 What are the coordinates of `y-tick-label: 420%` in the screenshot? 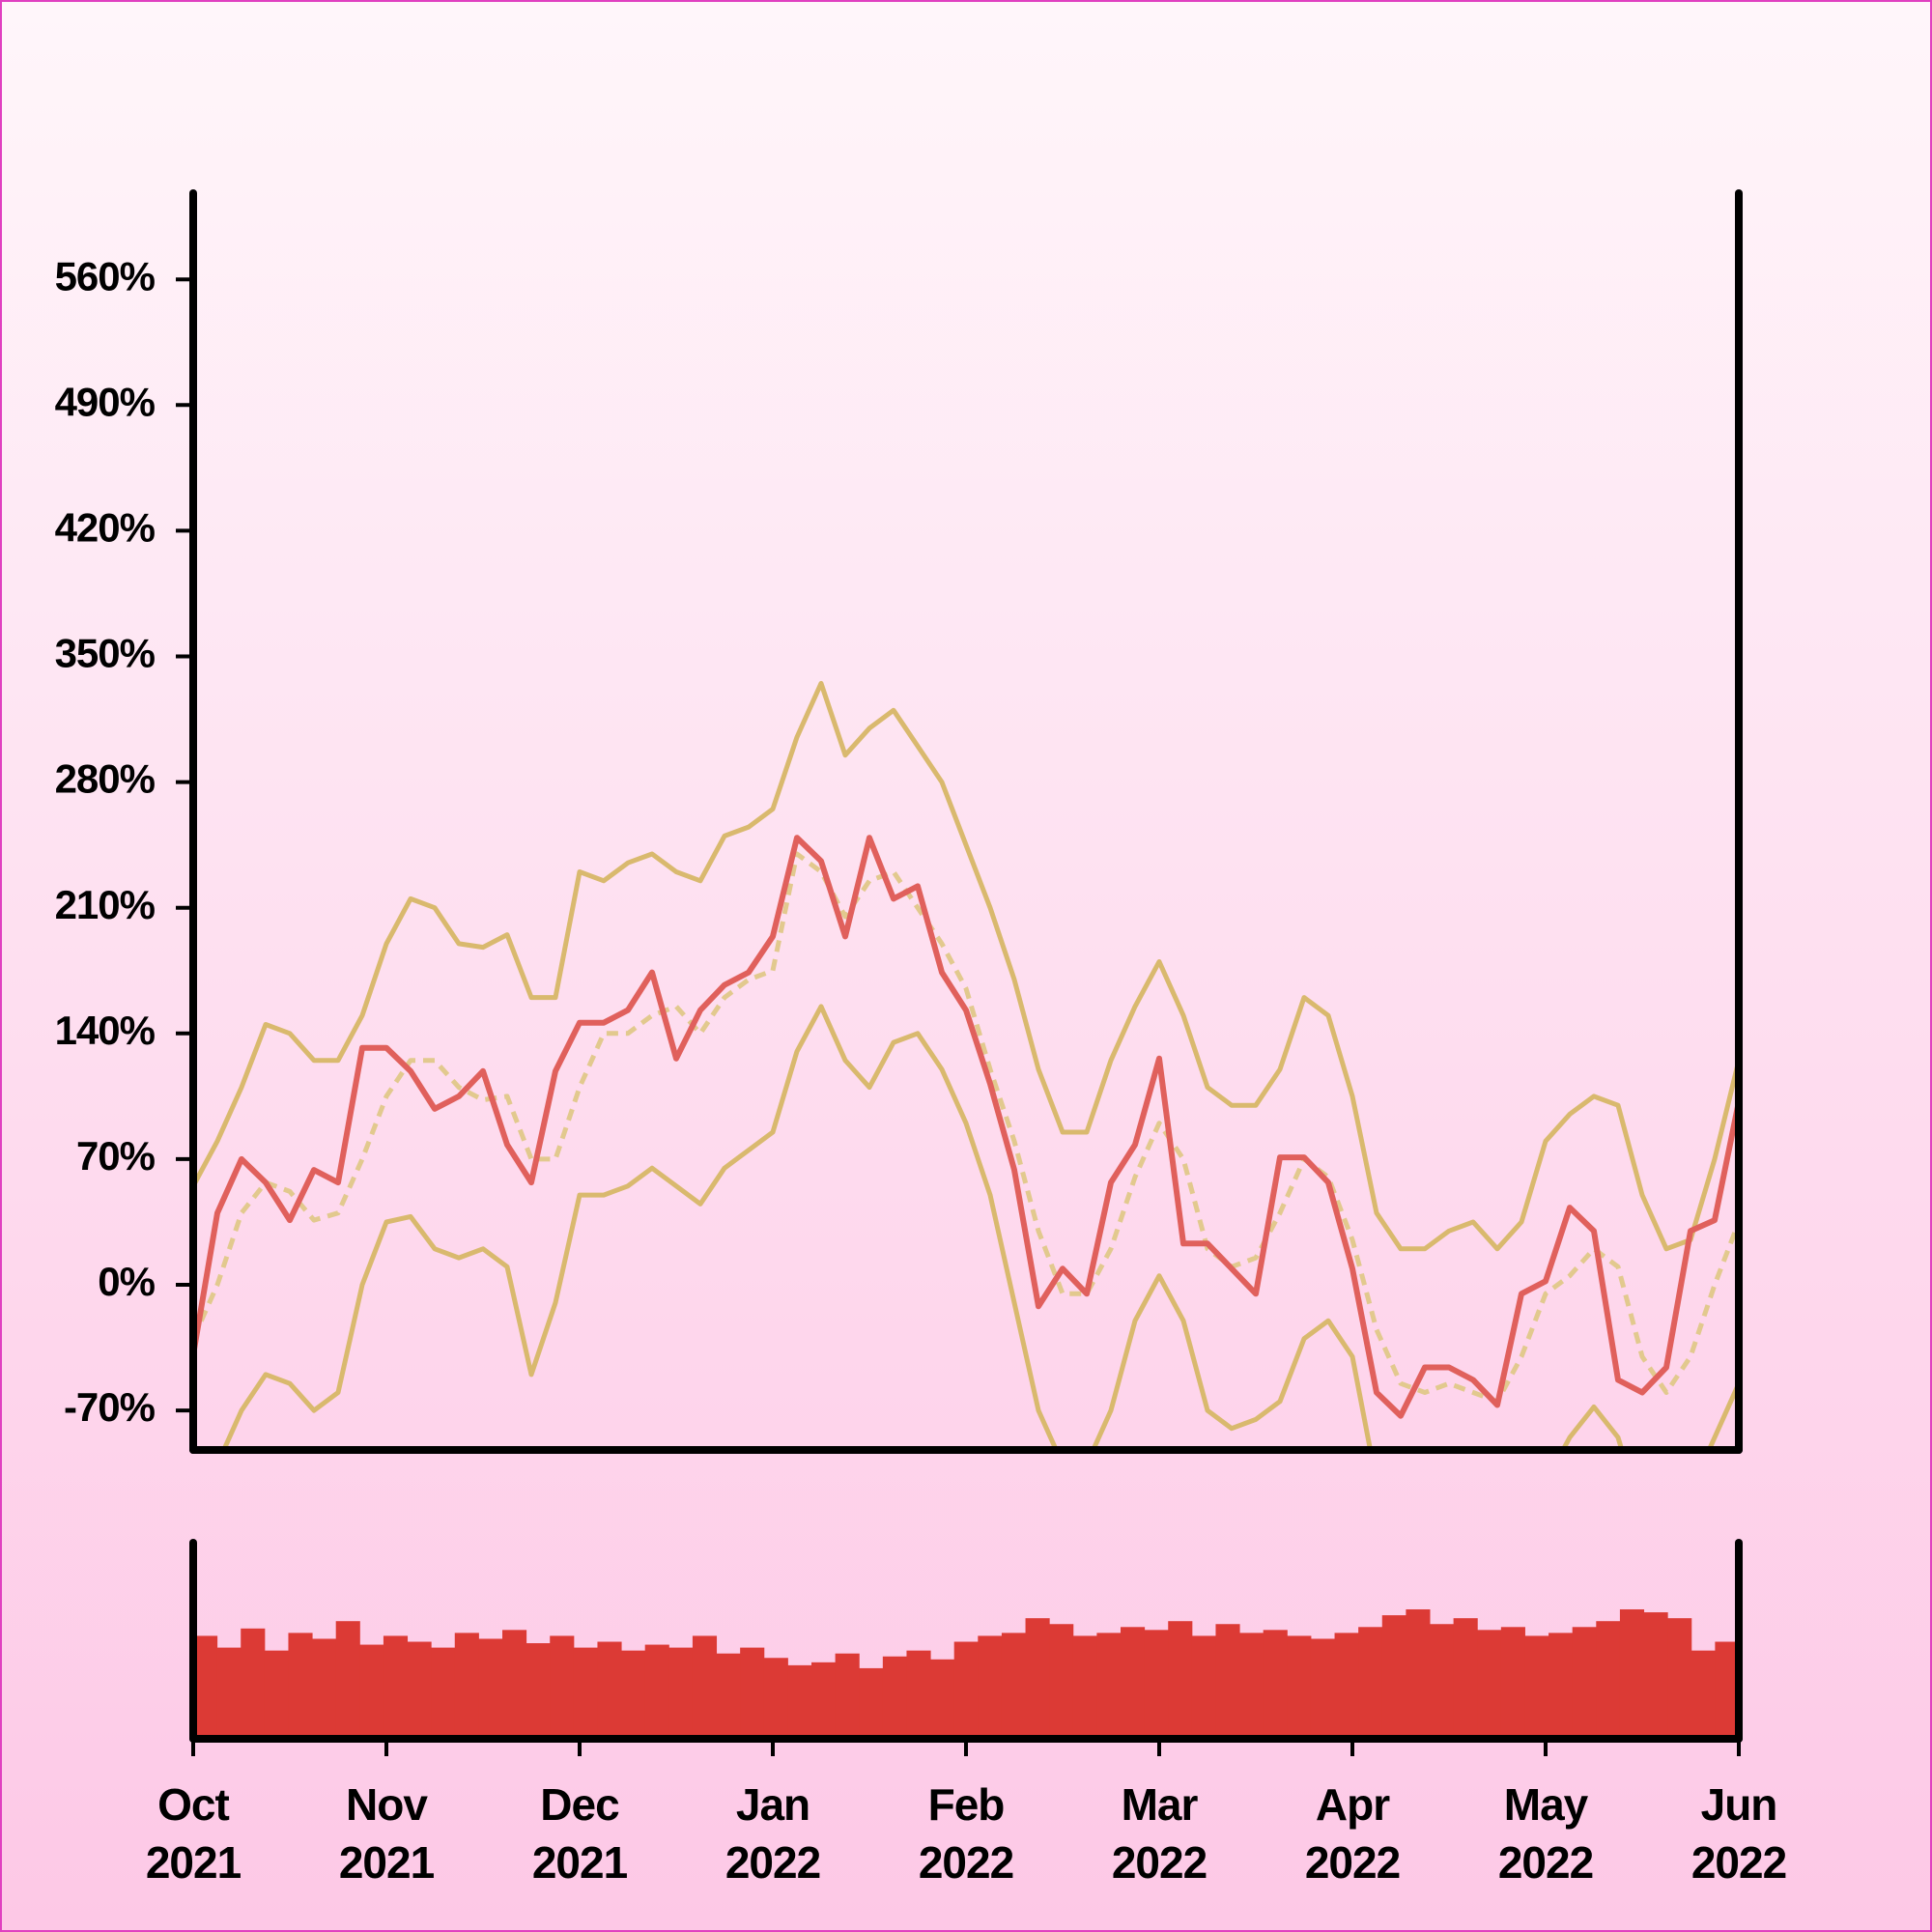 It's located at (105, 528).